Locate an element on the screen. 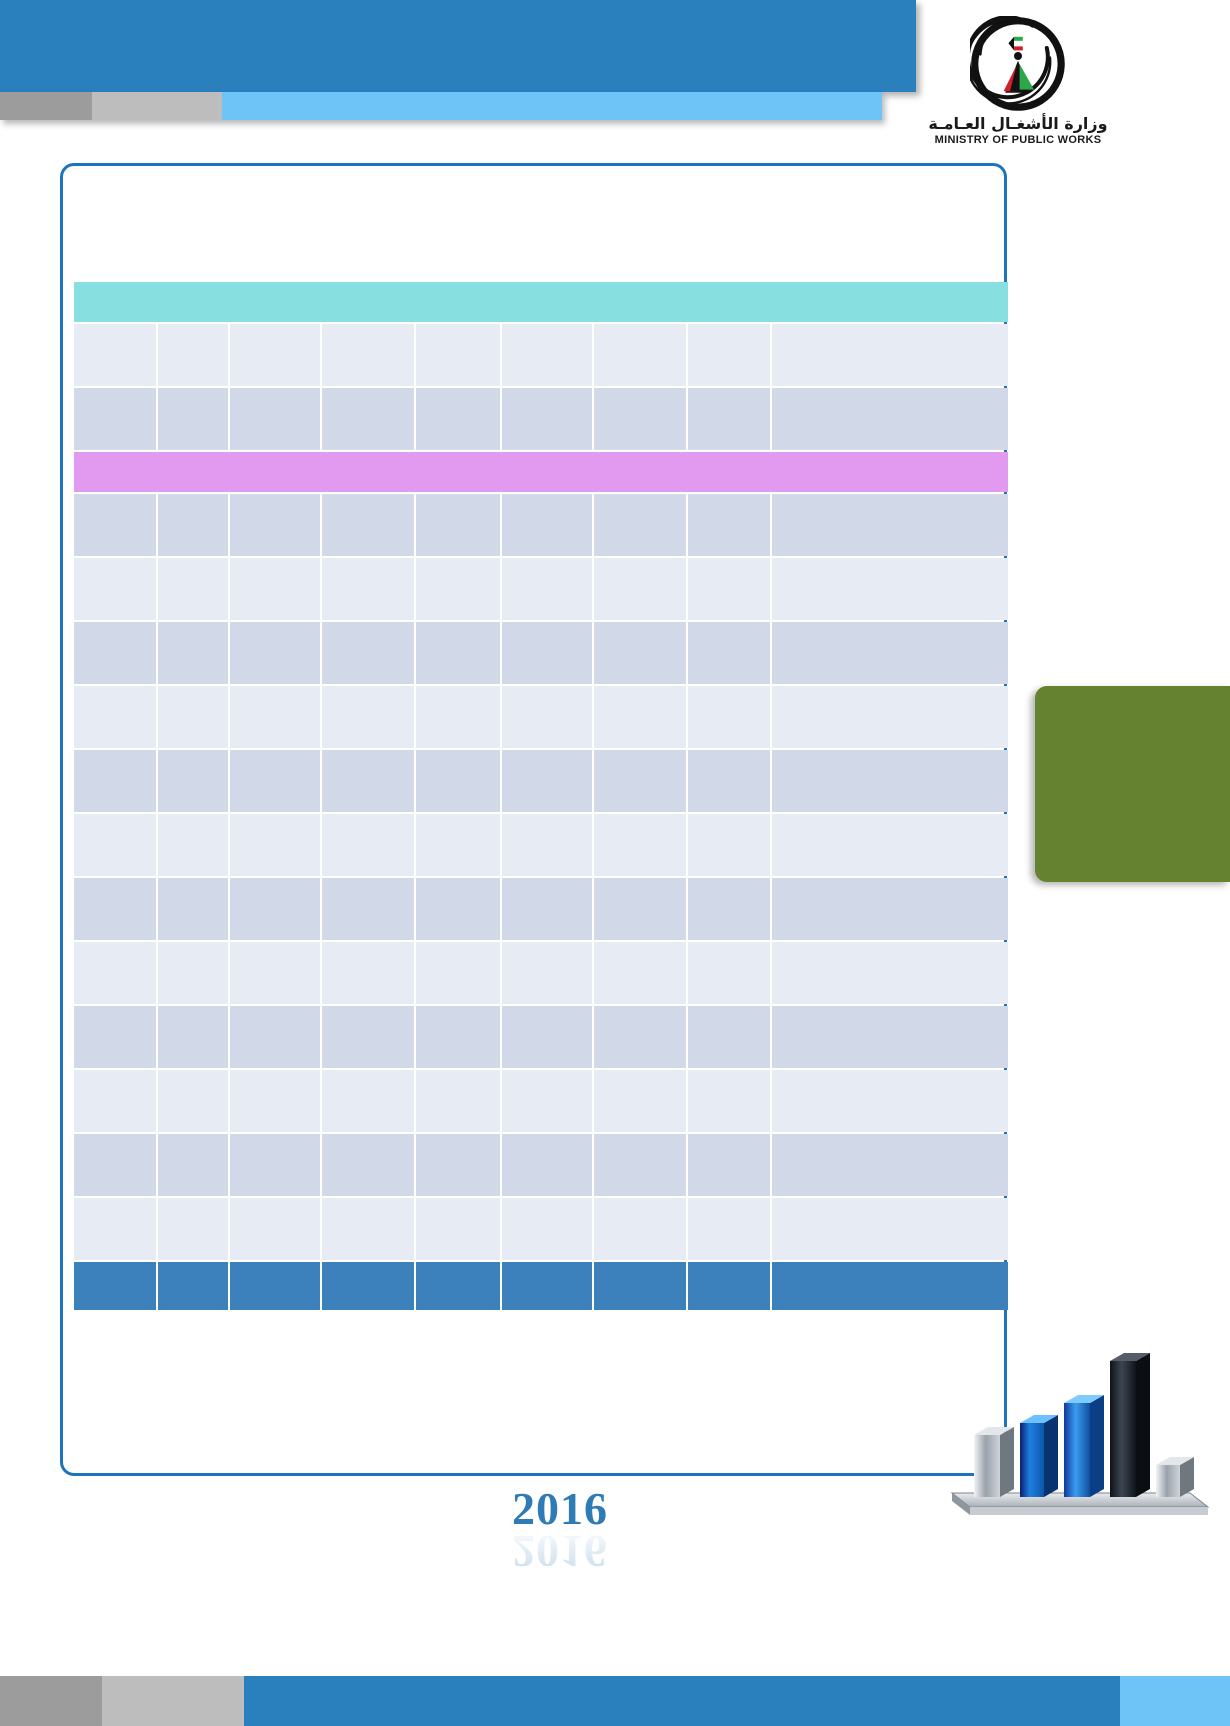  header-strip-blue-light is located at coordinates (552, 106).